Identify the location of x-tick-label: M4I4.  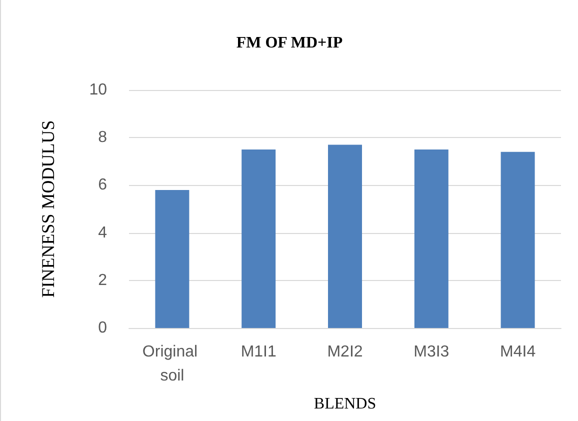
(518, 352).